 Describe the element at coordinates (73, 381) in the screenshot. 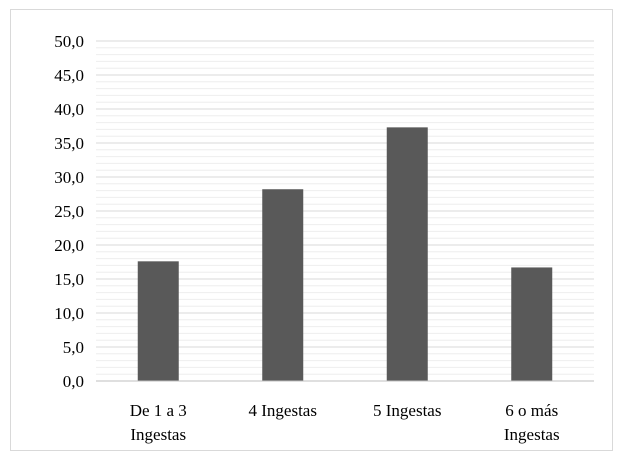

I see `y-tick-label: 0,0` at that location.